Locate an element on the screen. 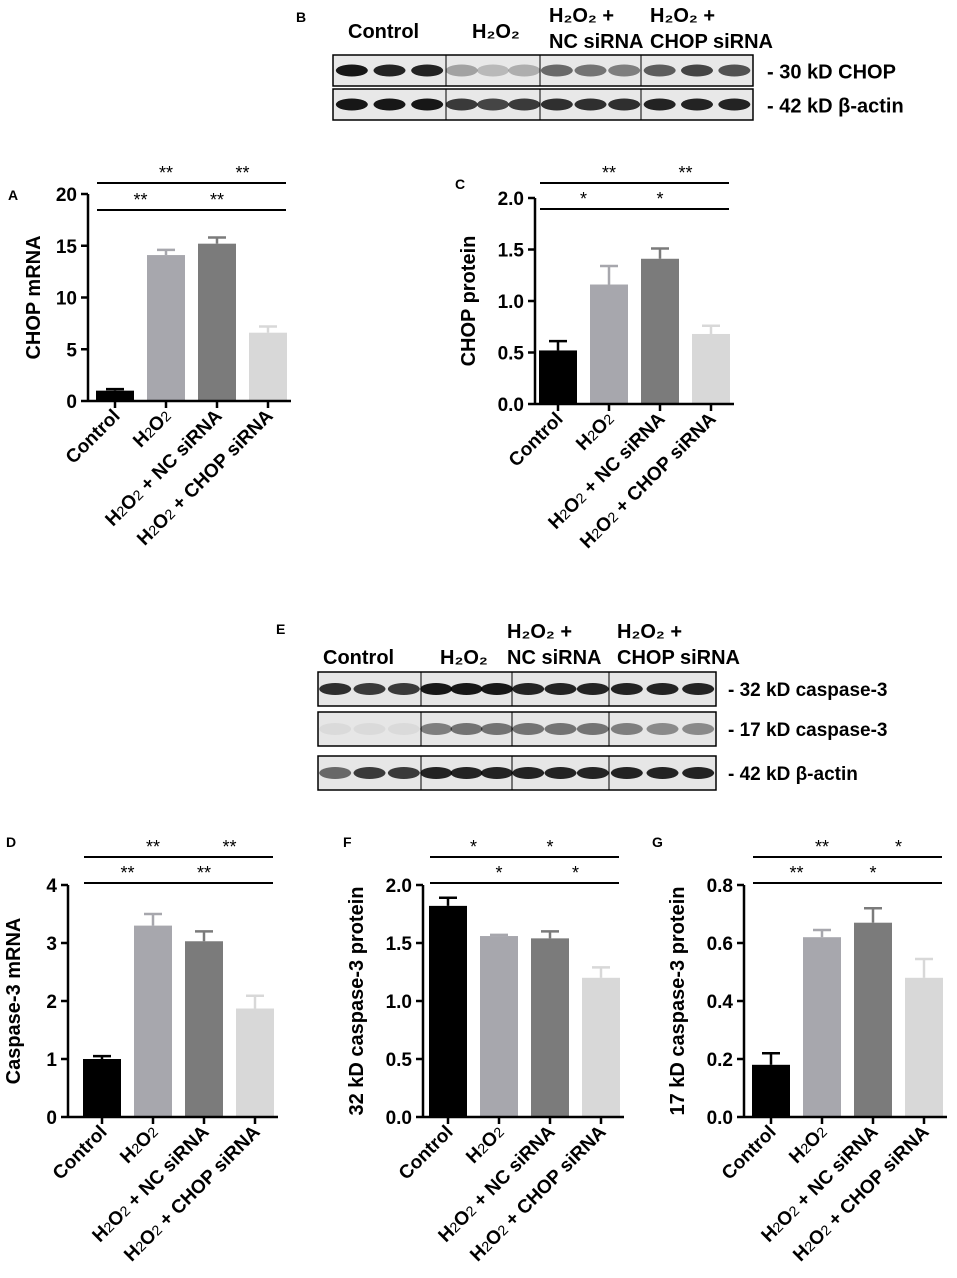 The height and width of the screenshot is (1278, 957). y-tick-label: 2 is located at coordinates (51, 1002).